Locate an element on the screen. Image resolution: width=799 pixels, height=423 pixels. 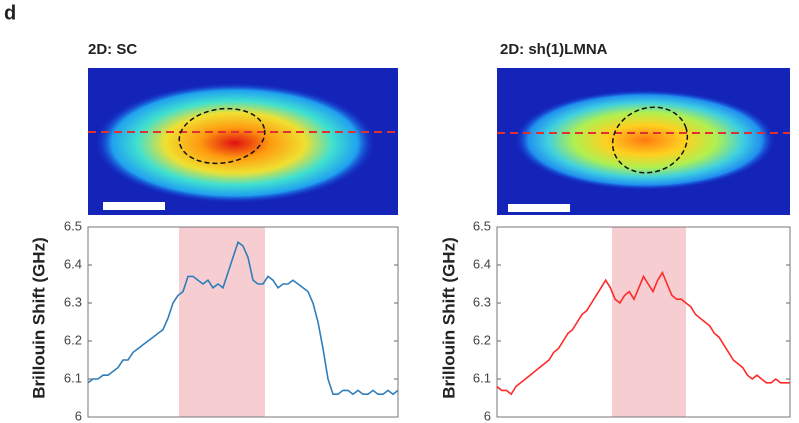
chart-title: 2D: sh(1)LMNA is located at coordinates (554, 49).